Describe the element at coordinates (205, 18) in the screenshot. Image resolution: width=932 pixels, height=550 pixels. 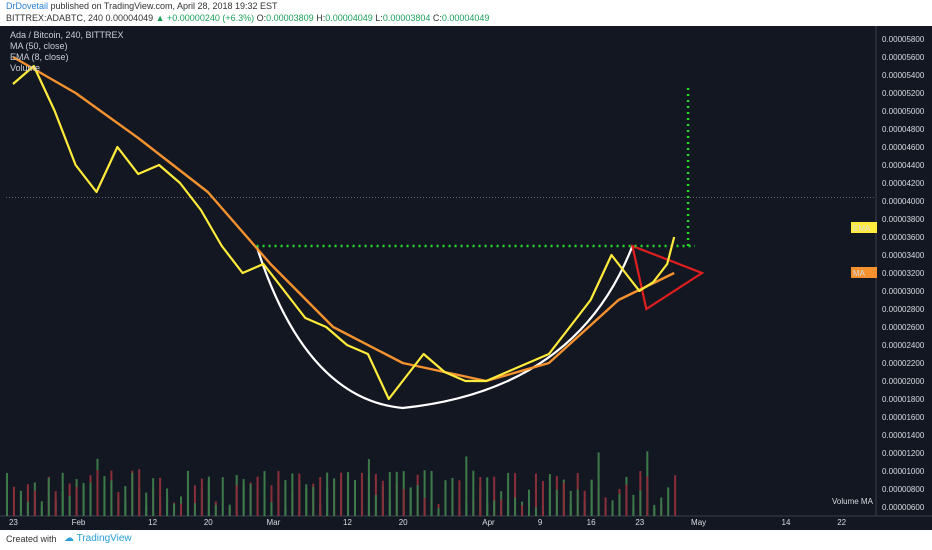
I see `change-value: ▲ +0.00000240 (+6.3%)` at that location.